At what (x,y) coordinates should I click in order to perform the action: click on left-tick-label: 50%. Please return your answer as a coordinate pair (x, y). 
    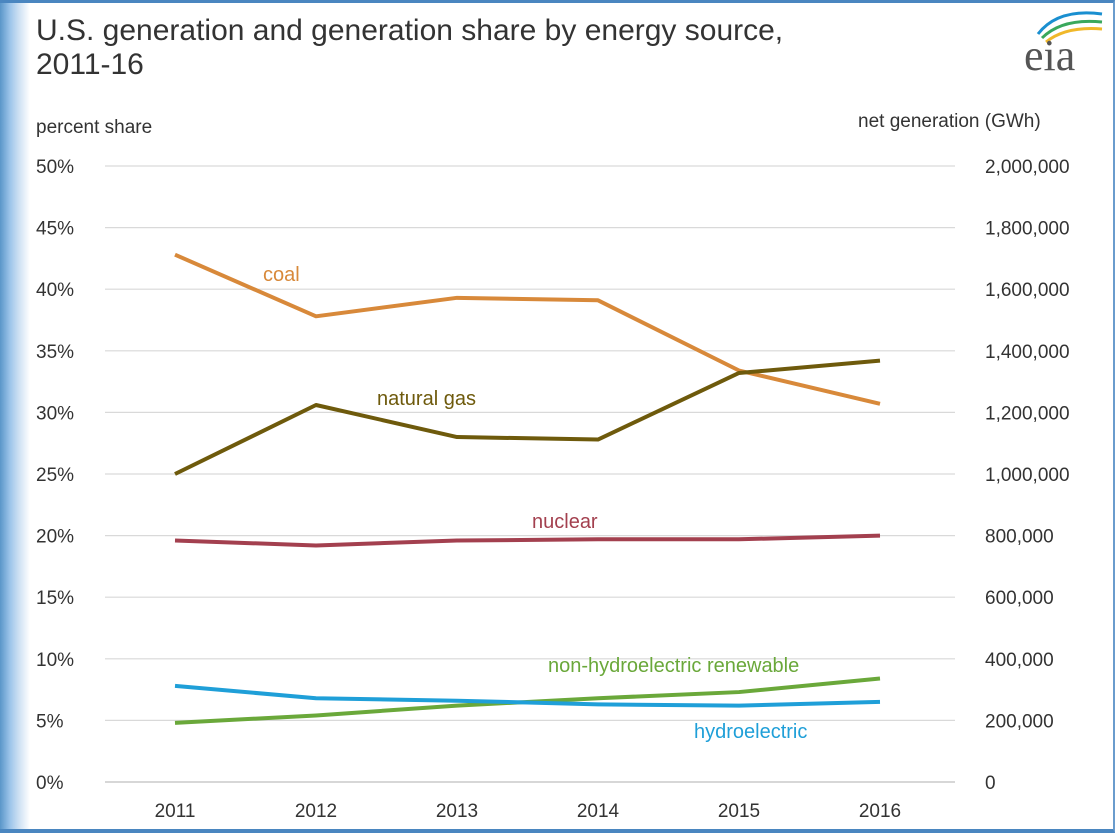
    Looking at the image, I should click on (55, 167).